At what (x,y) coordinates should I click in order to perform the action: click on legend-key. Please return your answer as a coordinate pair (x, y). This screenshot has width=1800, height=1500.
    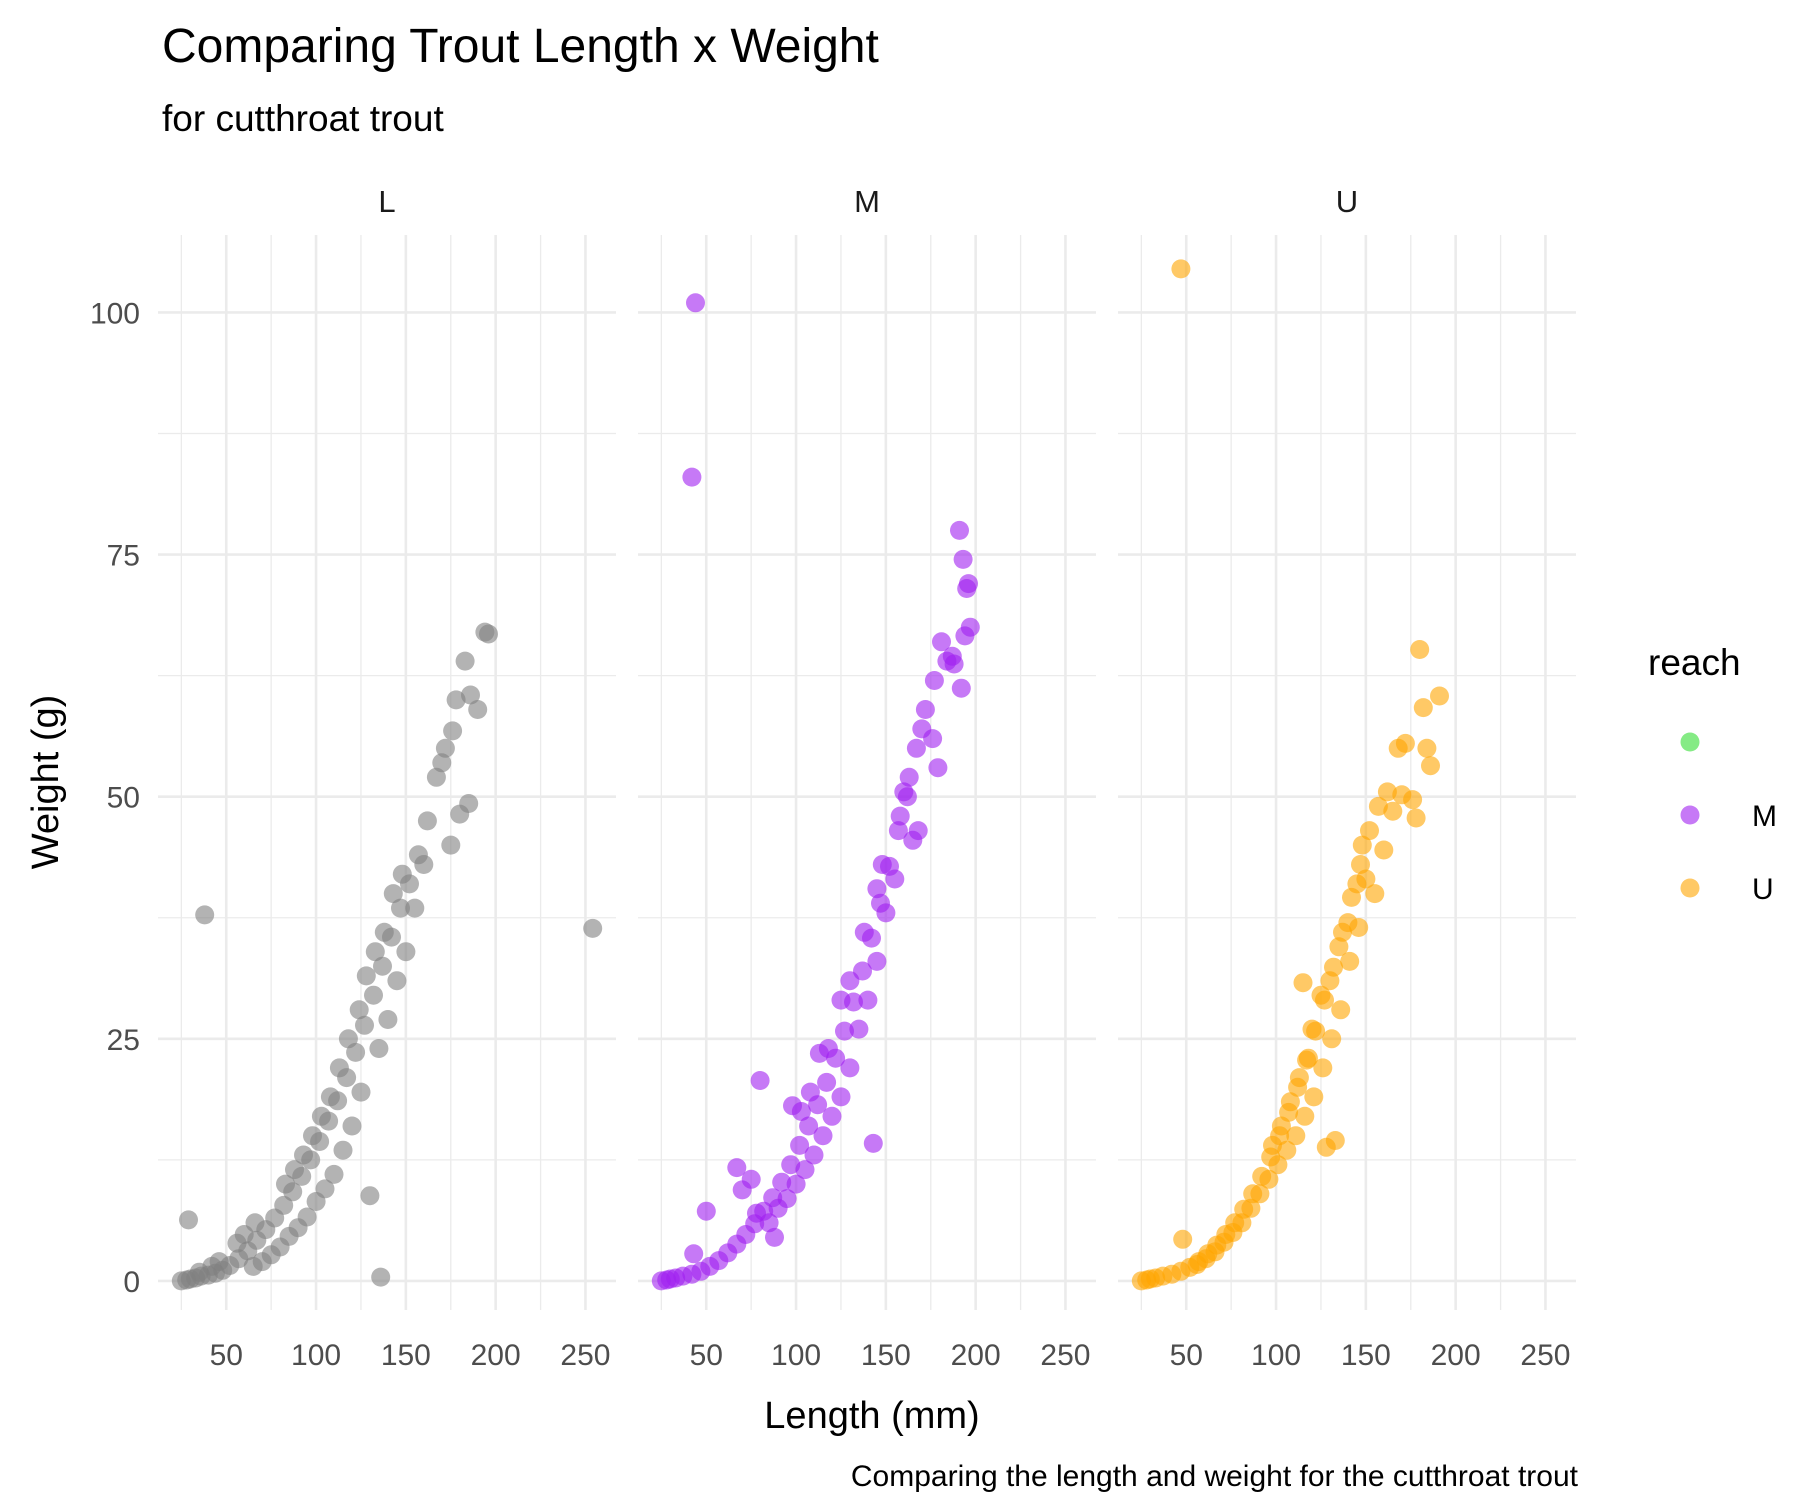
    Looking at the image, I should click on (1690, 888).